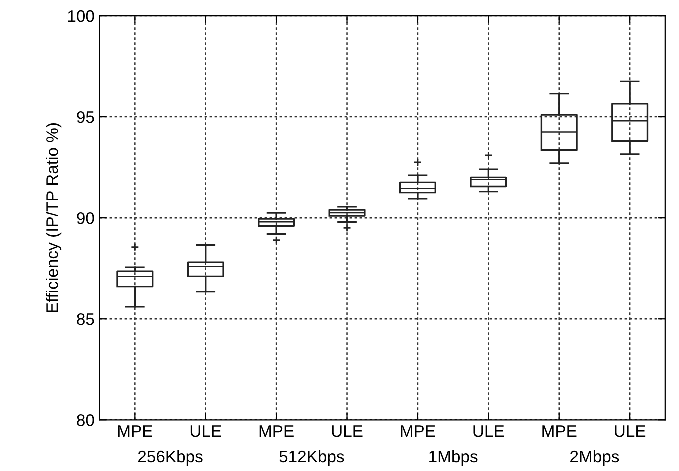  Describe the element at coordinates (54, 218) in the screenshot. I see `y-axis-title: Efficiency (IP/TP Ratio %)` at that location.